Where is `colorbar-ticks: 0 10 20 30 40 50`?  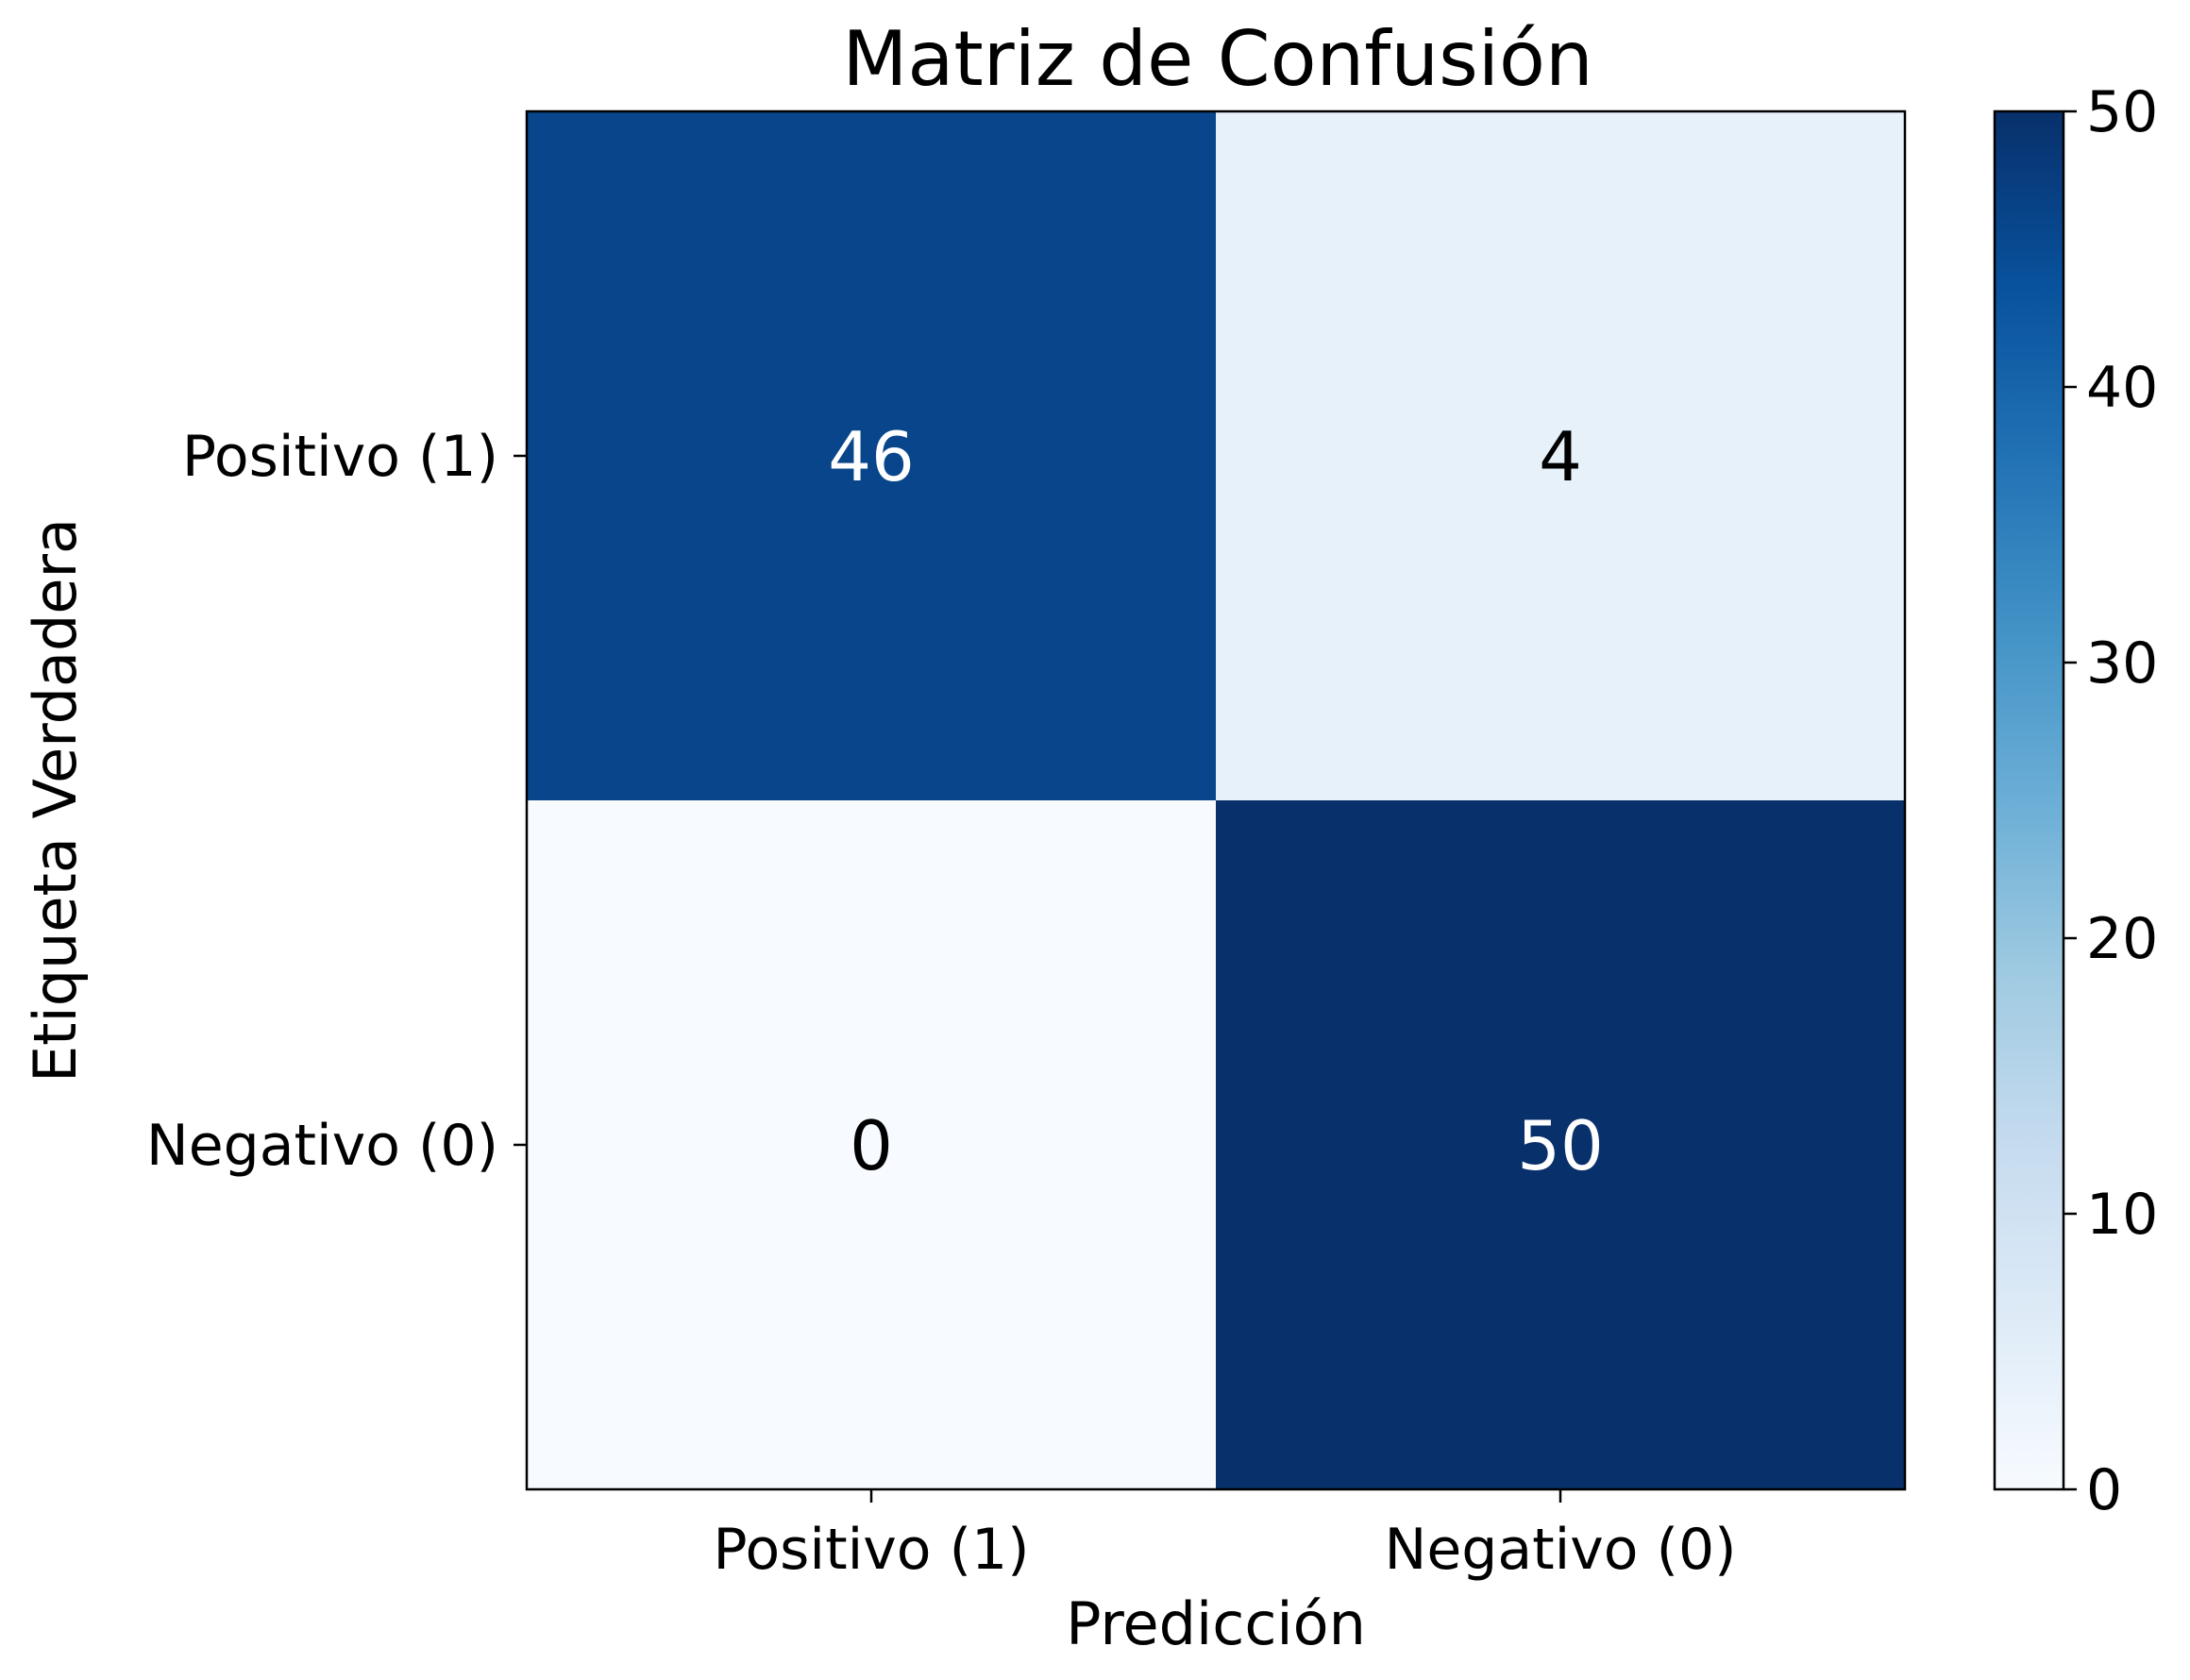
colorbar-ticks: 0 10 20 30 40 50 is located at coordinates (2111, 801).